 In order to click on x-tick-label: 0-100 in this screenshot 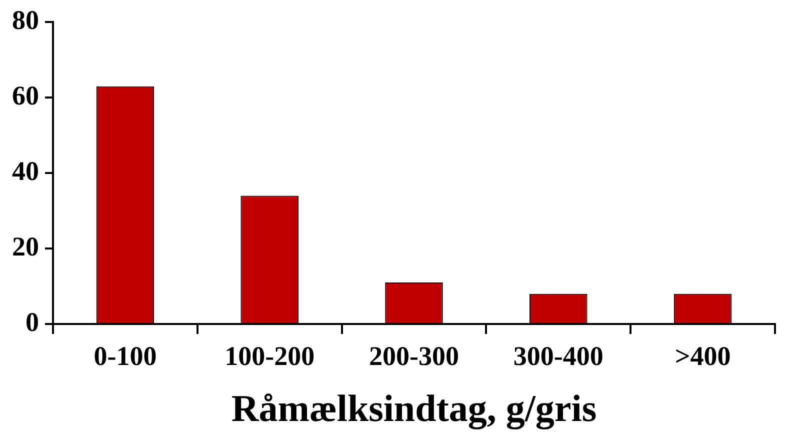, I will do `click(125, 356)`.